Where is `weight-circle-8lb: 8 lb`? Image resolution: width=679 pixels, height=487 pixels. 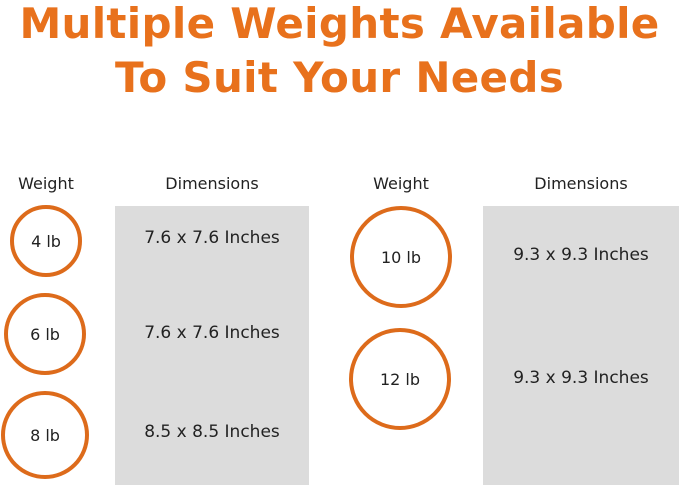 weight-circle-8lb: 8 lb is located at coordinates (45, 435).